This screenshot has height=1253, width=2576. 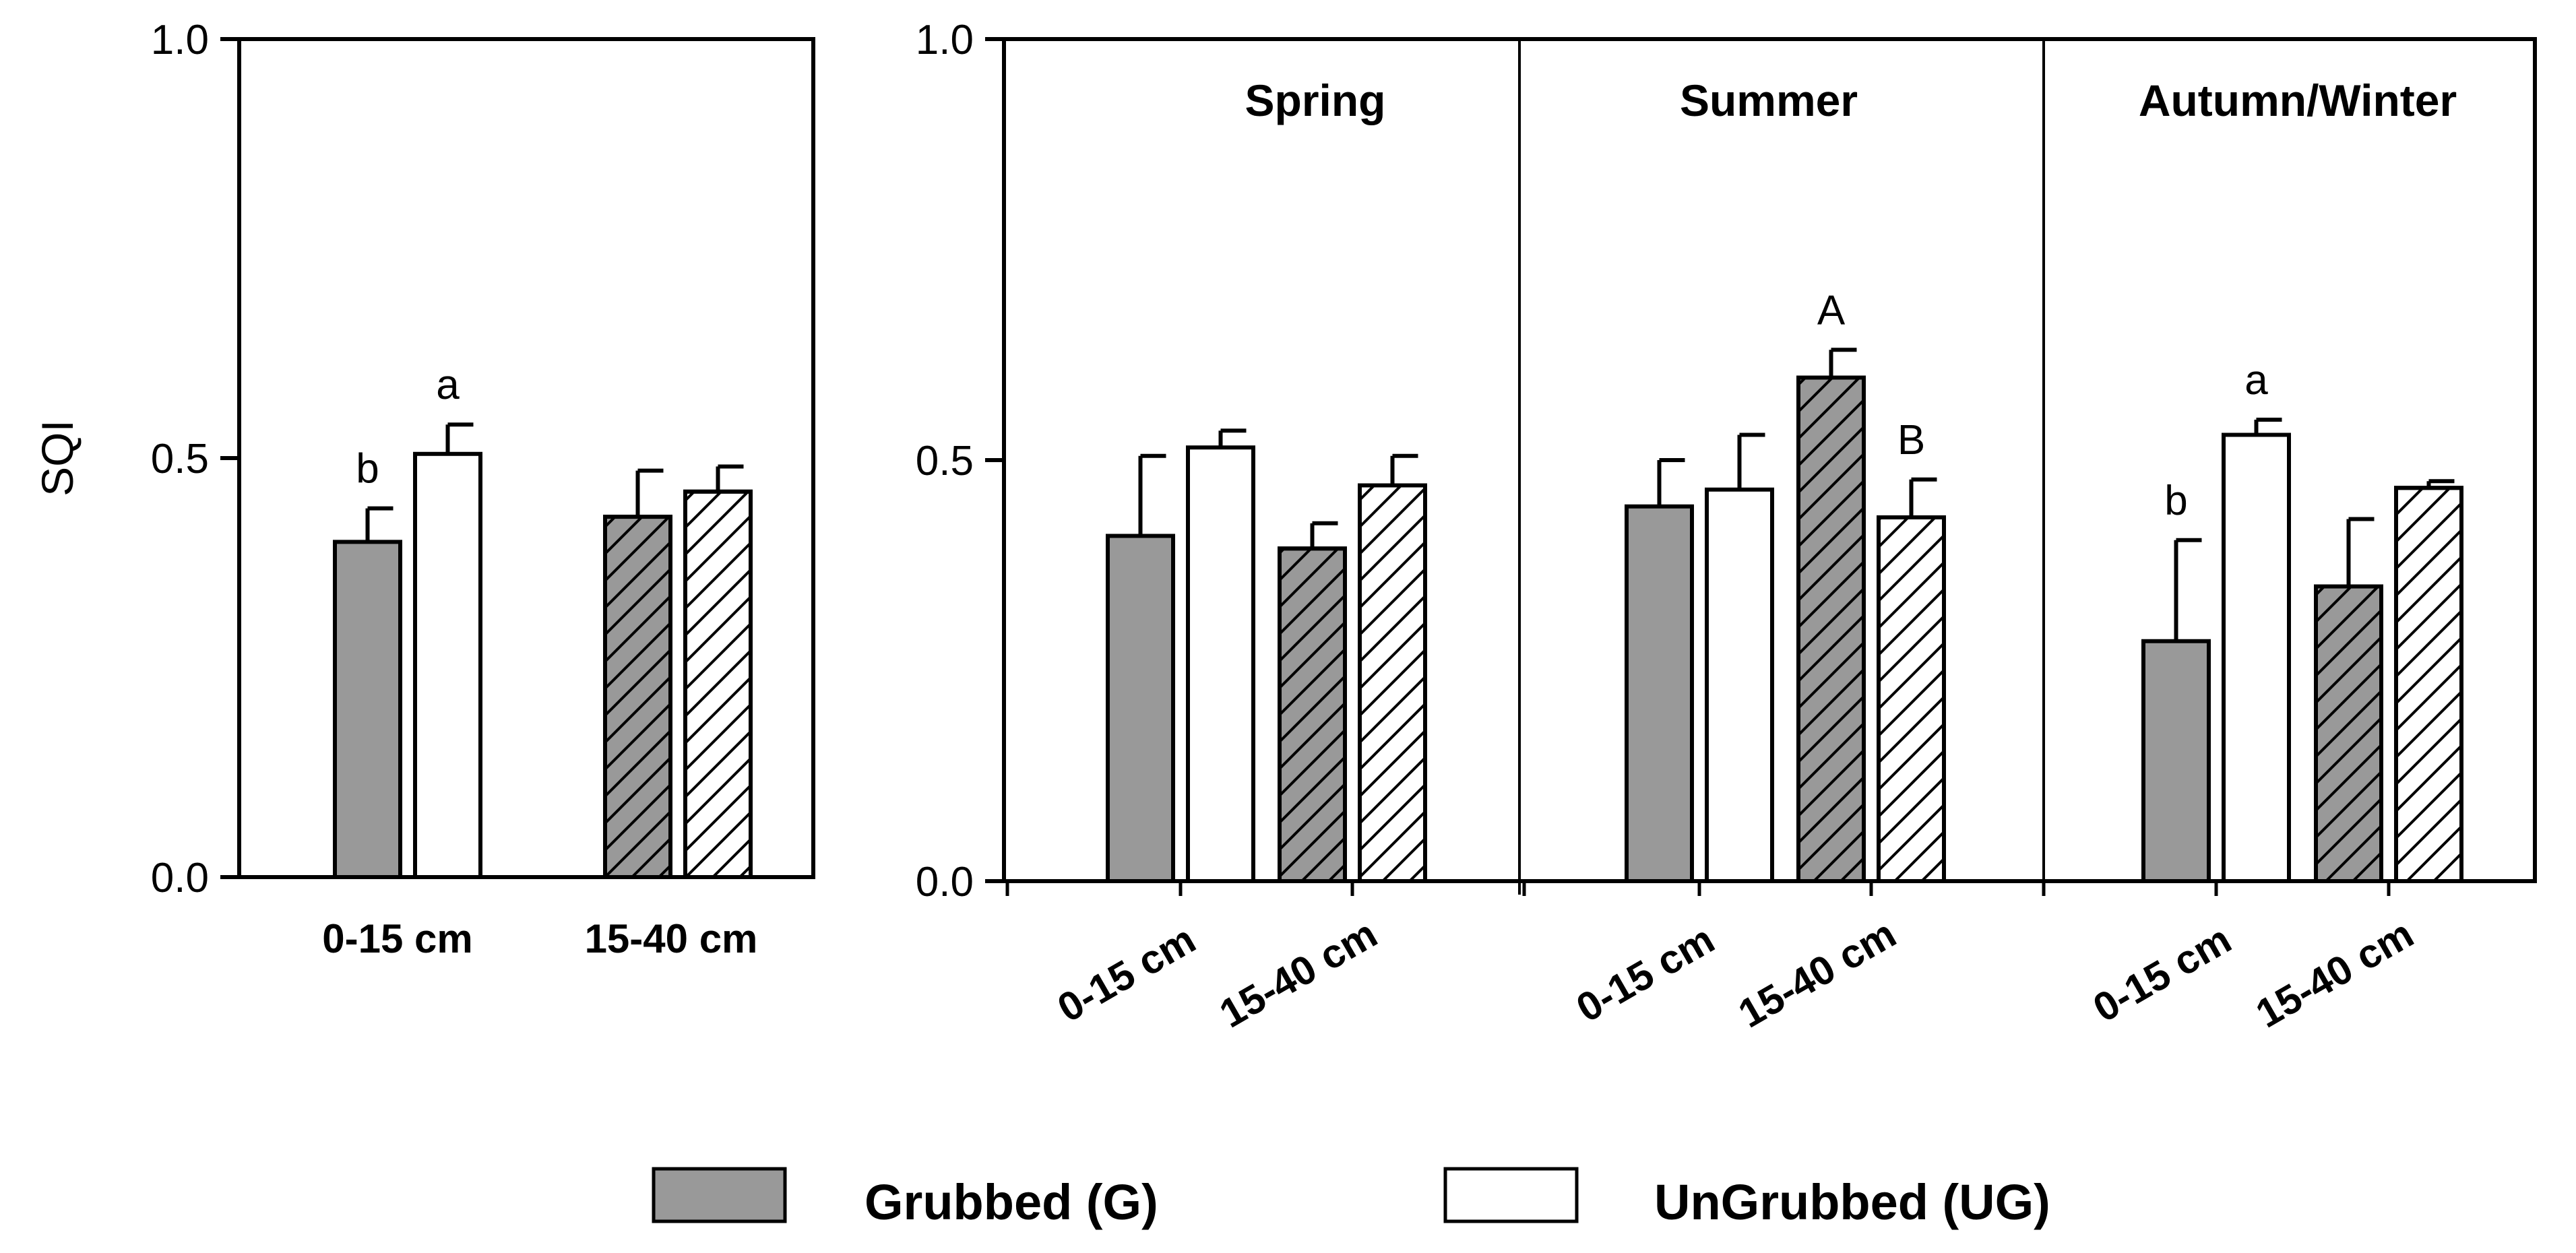 I want to click on y-axis-label: SQI, so click(x=57, y=458).